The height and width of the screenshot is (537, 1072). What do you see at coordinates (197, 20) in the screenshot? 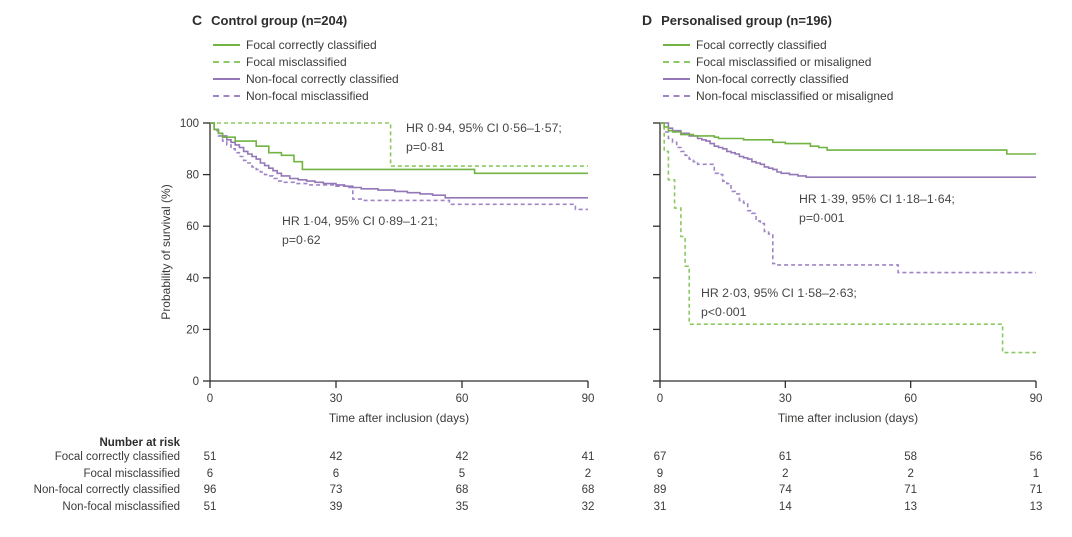
I see `panel-c-letter: C` at bounding box center [197, 20].